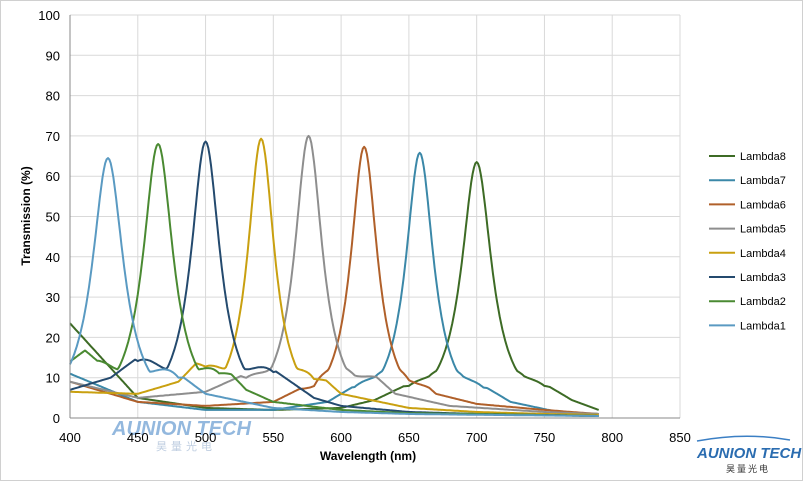  Describe the element at coordinates (53, 136) in the screenshot. I see `y-tick-label: 70` at that location.